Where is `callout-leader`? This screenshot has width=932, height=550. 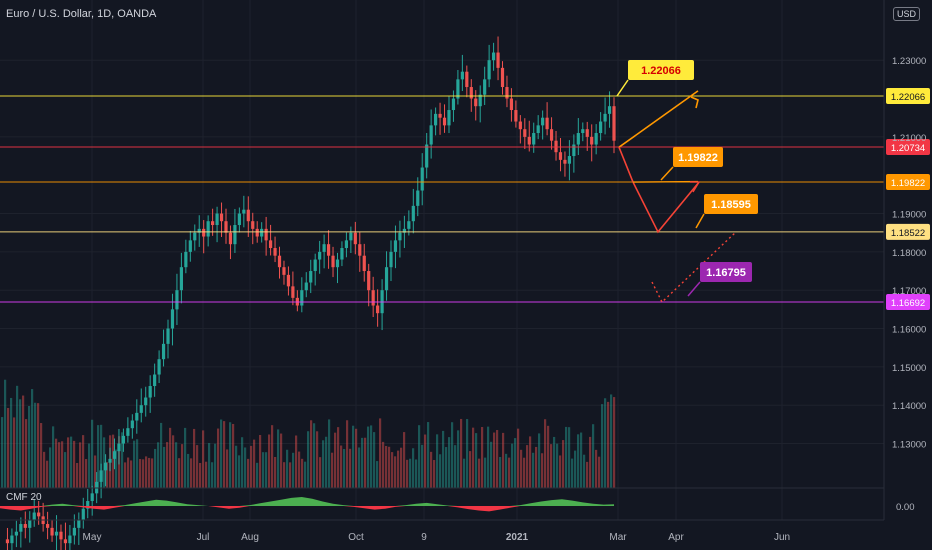 callout-leader is located at coordinates (694, 289).